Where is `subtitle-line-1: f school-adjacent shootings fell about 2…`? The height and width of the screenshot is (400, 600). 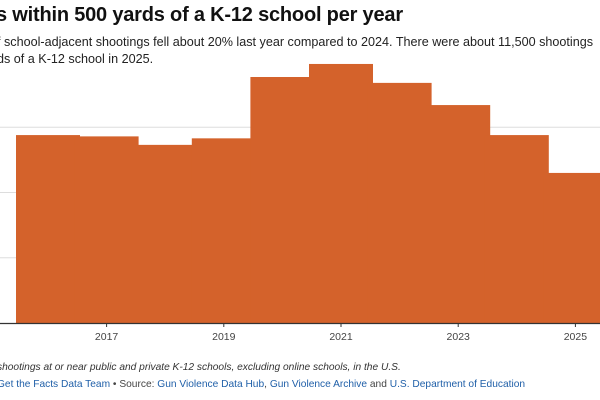 subtitle-line-1: f school-adjacent shootings fell about 2… is located at coordinates (297, 42).